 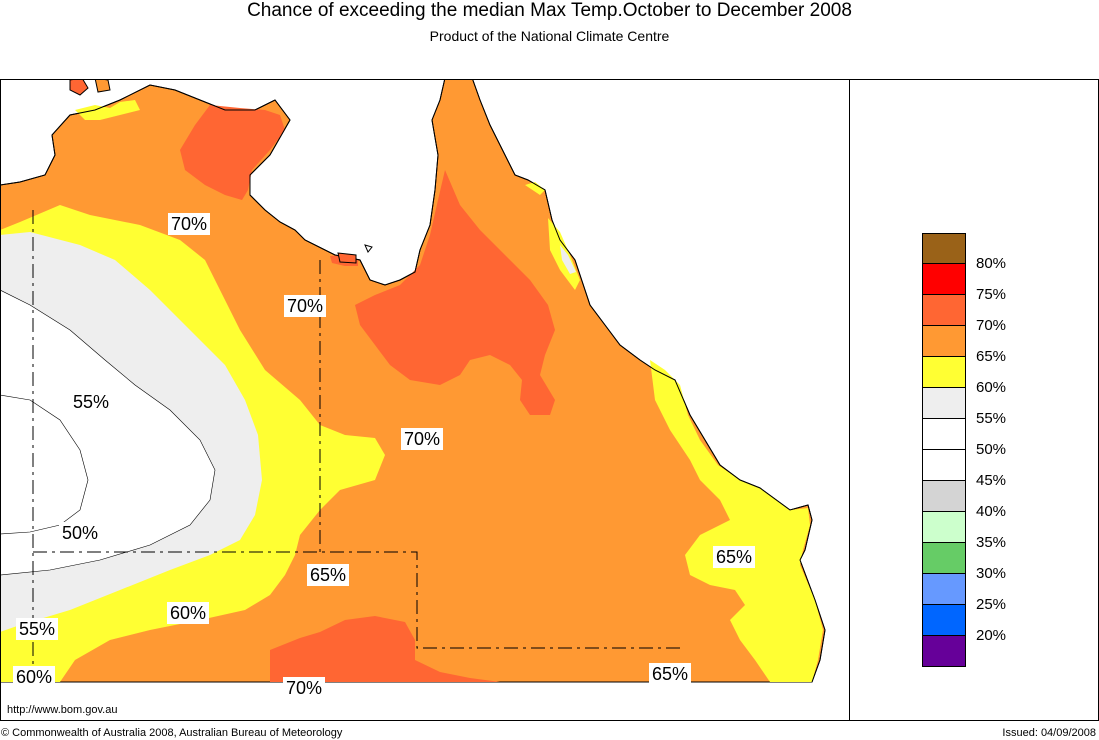 What do you see at coordinates (991, 480) in the screenshot?
I see `legend-label: 45%` at bounding box center [991, 480].